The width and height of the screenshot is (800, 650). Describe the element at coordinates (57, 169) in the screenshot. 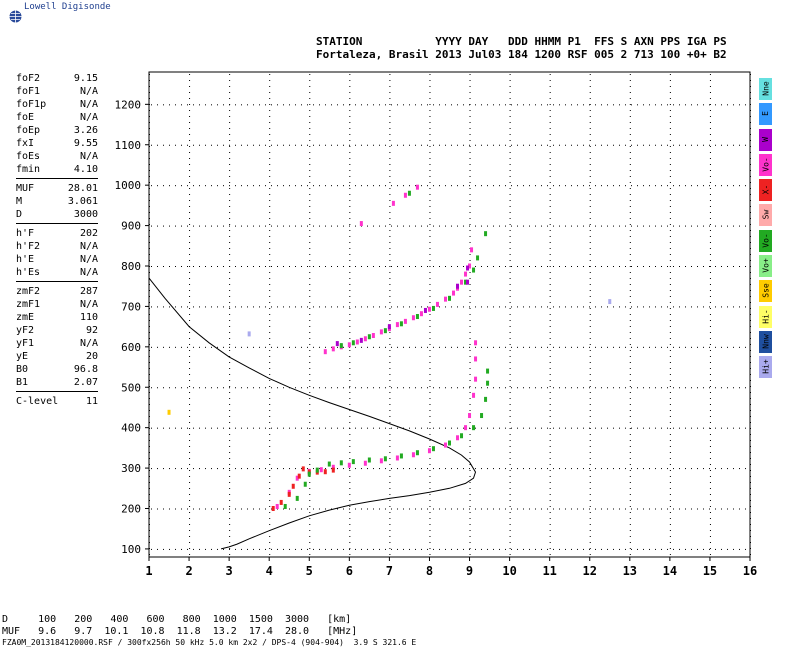

I see `param-row-fmin: fmin 4.10` at that location.